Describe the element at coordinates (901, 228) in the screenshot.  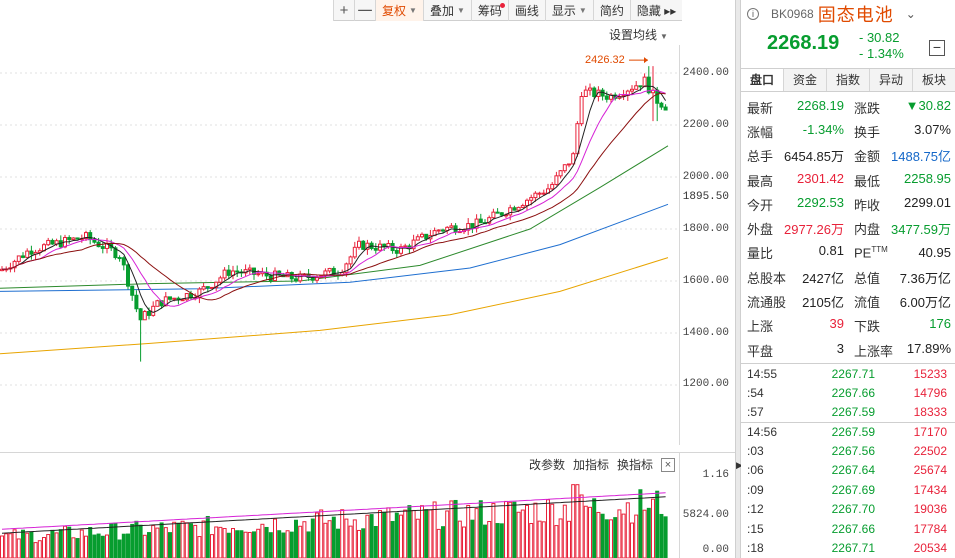
I see `quote-cell: 内盘 3477.59万` at that location.